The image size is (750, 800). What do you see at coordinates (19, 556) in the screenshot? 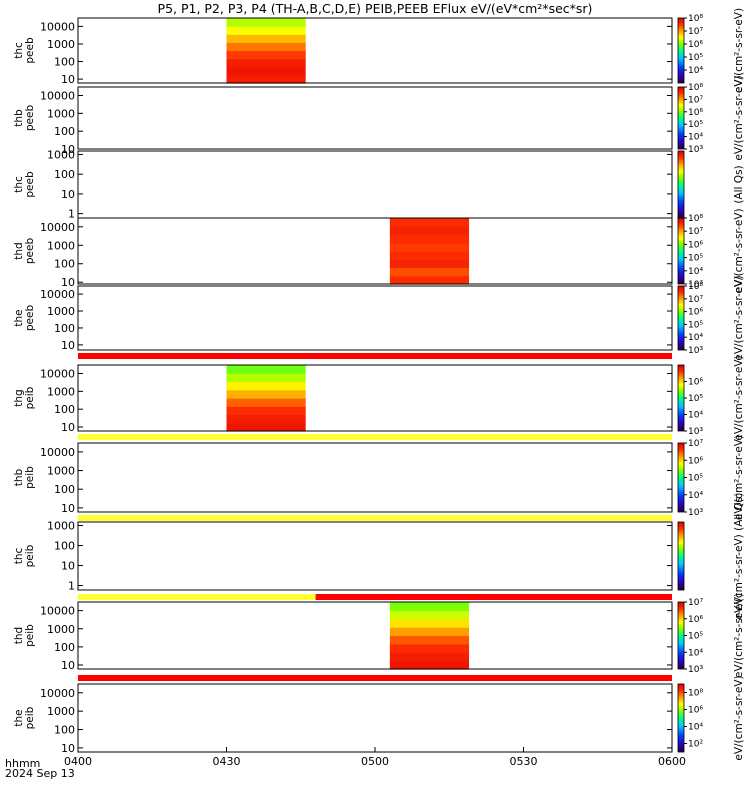
I see `panel-ylabel: thc` at bounding box center [19, 556].